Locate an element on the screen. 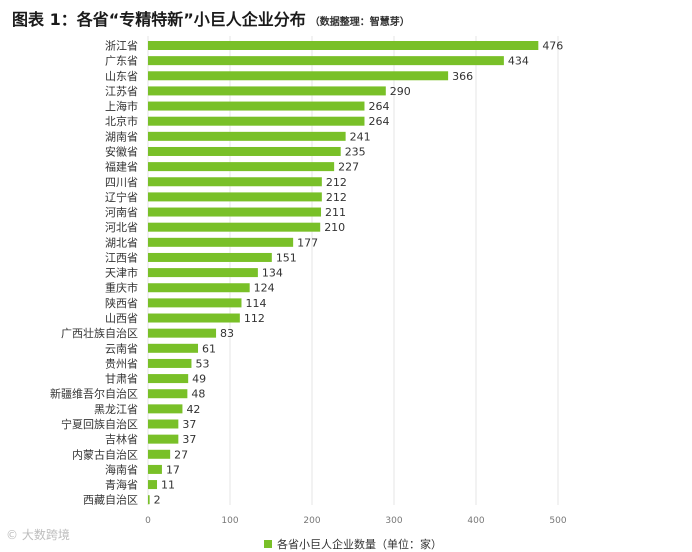  value-label: 134 is located at coordinates (272, 273).